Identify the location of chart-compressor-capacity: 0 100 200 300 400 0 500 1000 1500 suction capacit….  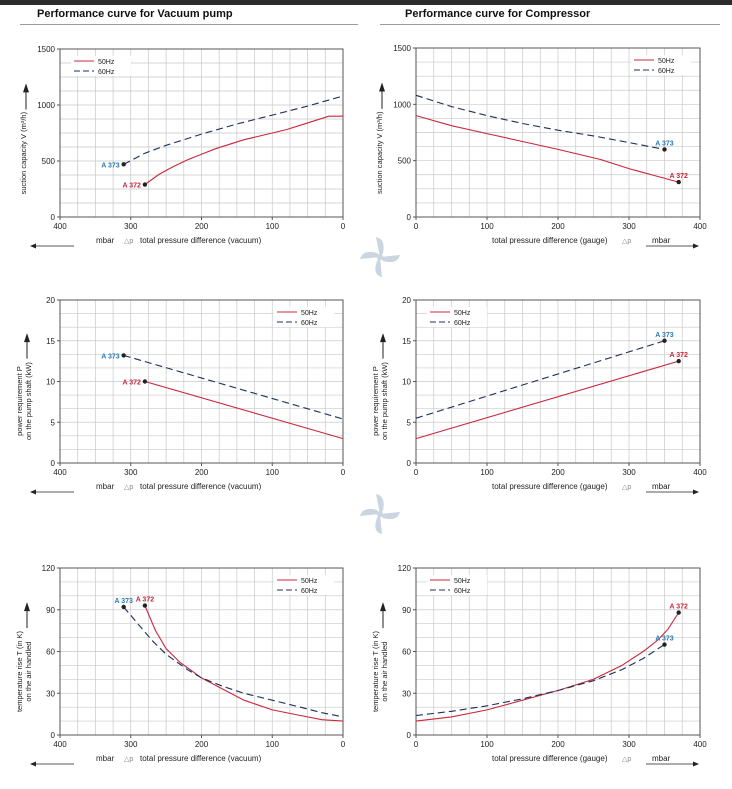
(541, 146).